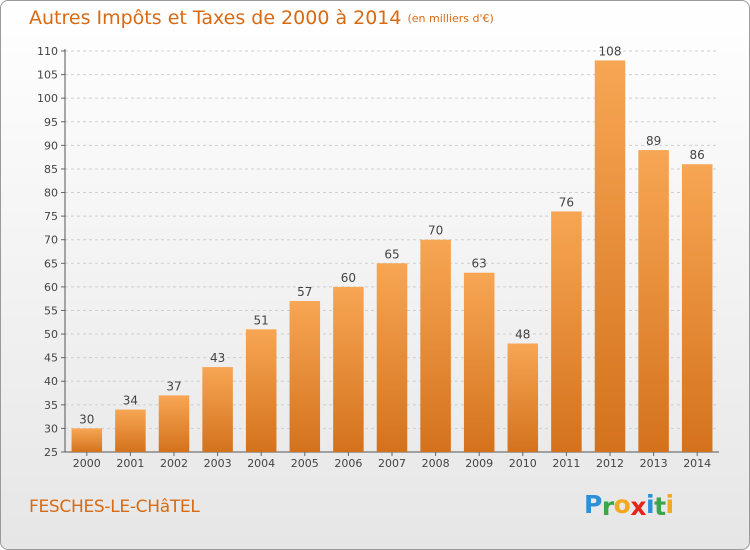 The width and height of the screenshot is (750, 550). I want to click on x-tick-label-2006: 2006, so click(348, 463).